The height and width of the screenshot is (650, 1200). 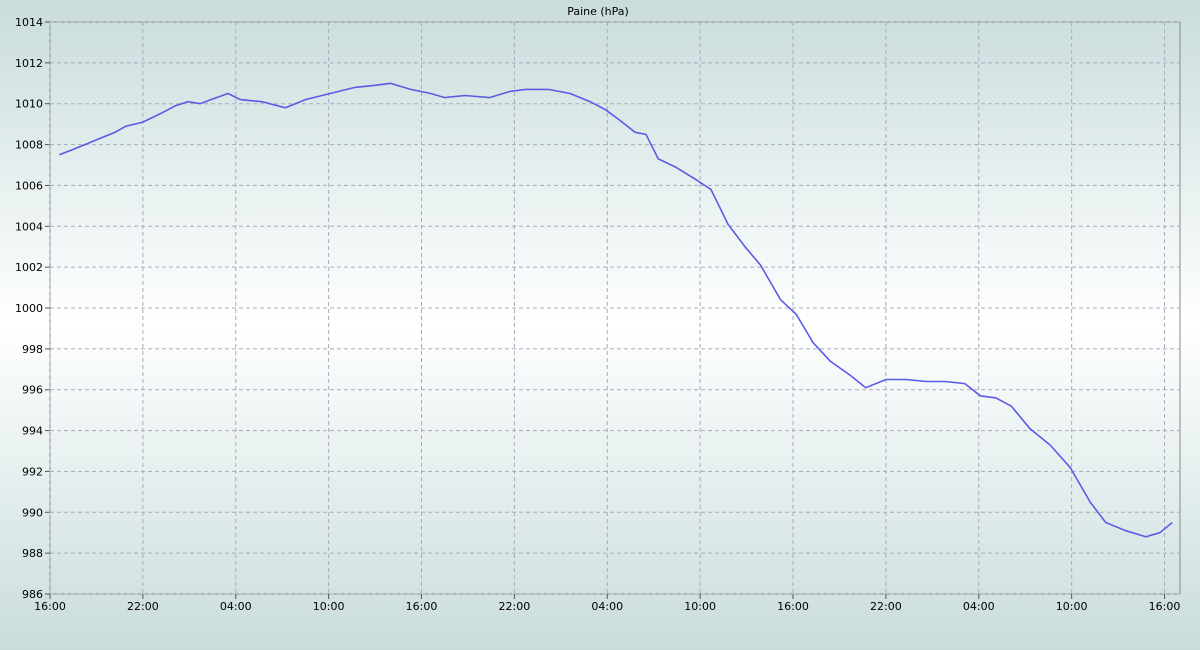 What do you see at coordinates (598, 11) in the screenshot?
I see `chart-title: Paine (hPa)` at bounding box center [598, 11].